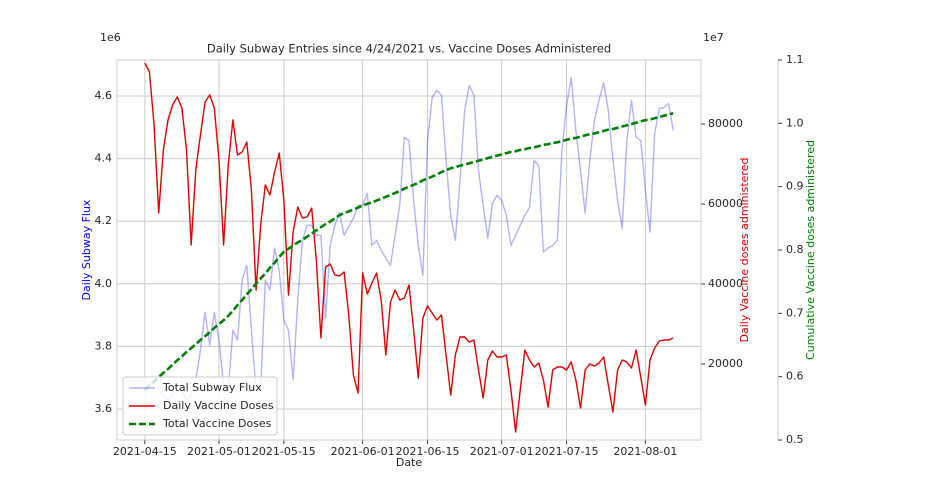 This screenshot has width=936, height=504. Describe the element at coordinates (645, 451) in the screenshot. I see `x-tick-label: 2021-08-01` at that location.